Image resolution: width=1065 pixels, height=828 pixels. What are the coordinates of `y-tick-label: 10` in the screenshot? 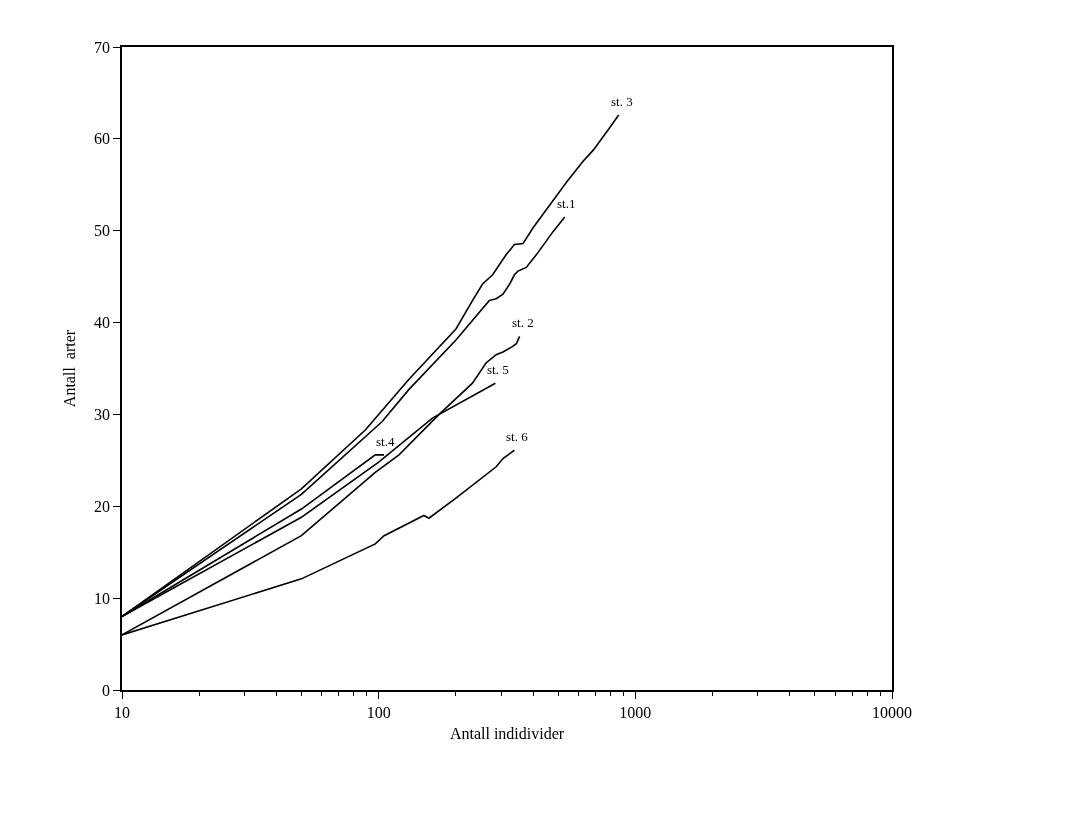 It's located at (102, 598).